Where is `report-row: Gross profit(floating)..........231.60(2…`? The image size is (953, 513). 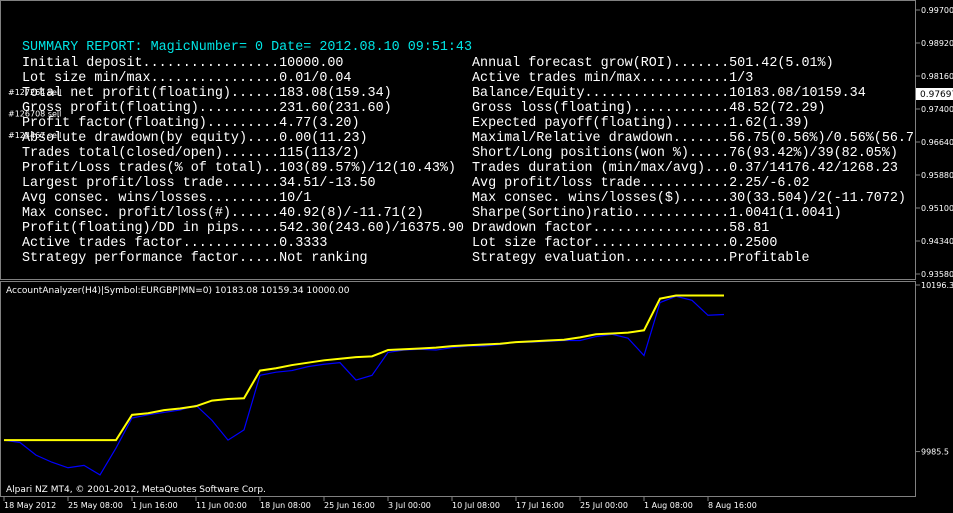
report-row: Gross profit(floating)..........231.60(2… is located at coordinates (207, 108).